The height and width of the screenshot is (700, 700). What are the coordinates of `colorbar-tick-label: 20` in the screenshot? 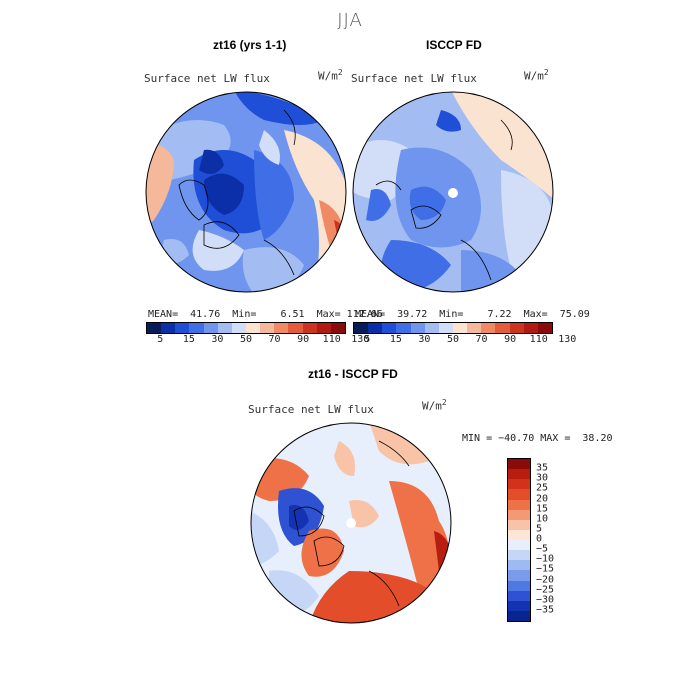 It's located at (542, 498).